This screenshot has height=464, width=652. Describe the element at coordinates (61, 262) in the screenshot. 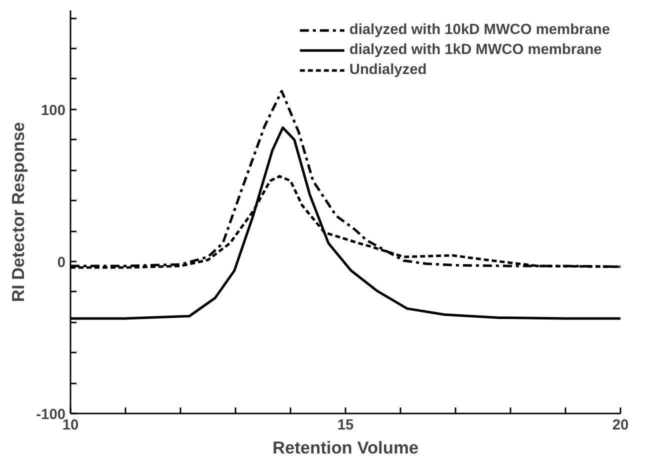

I see `y-tick-label: 0` at that location.